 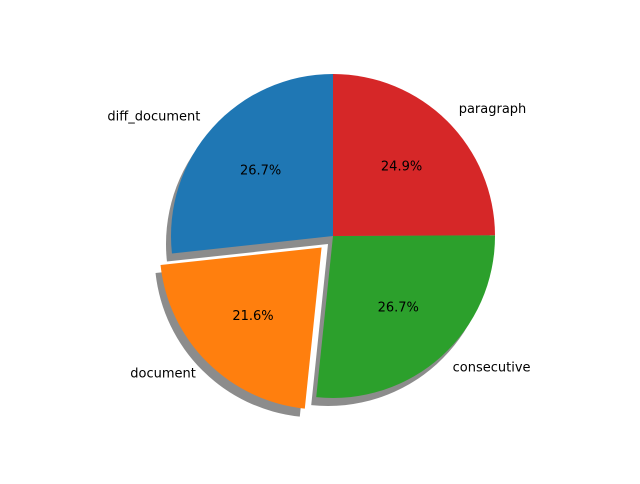 I want to click on pie-pct-label-diff-document: 26.7%, so click(x=260, y=171).